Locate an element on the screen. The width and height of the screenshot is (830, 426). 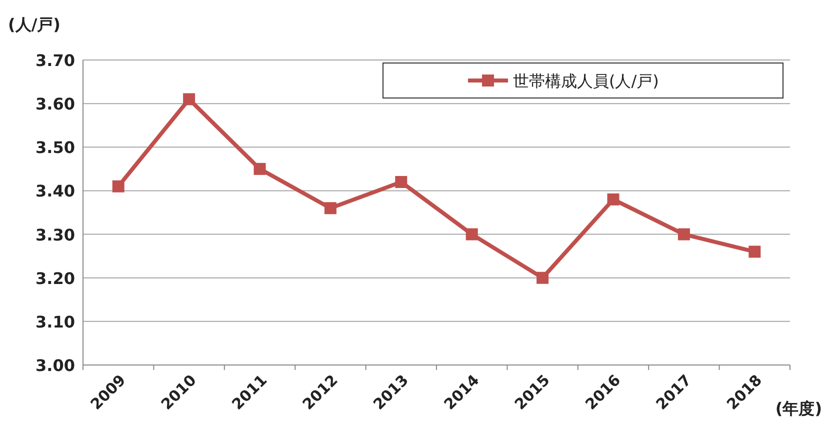
y-tick-label: 3.00 is located at coordinates (55, 365).